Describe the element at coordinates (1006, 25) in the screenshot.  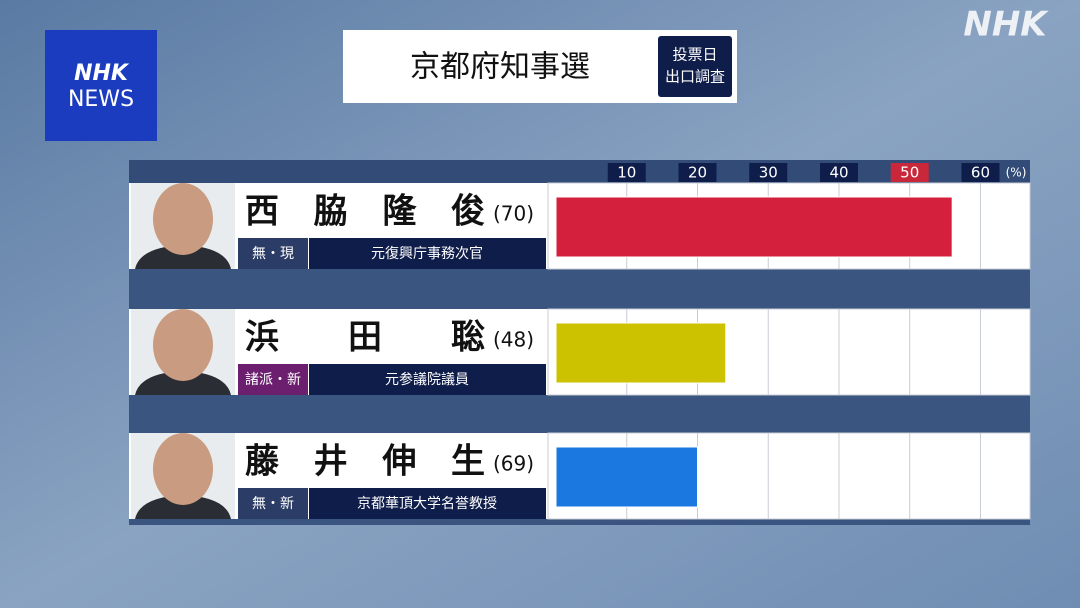
I see `watermark: NHK` at that location.